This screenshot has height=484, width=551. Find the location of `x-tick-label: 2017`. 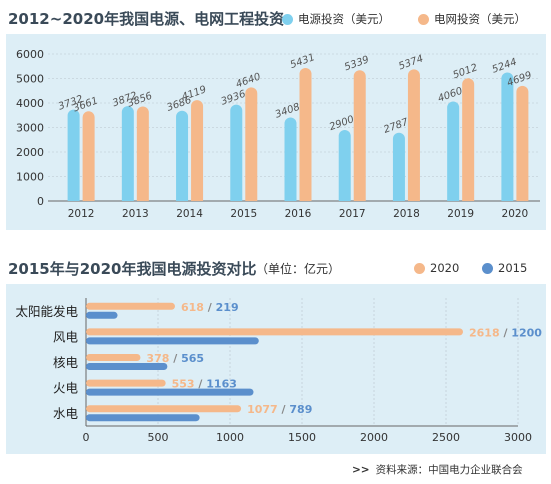

x-tick-label: 2017 is located at coordinates (352, 214).